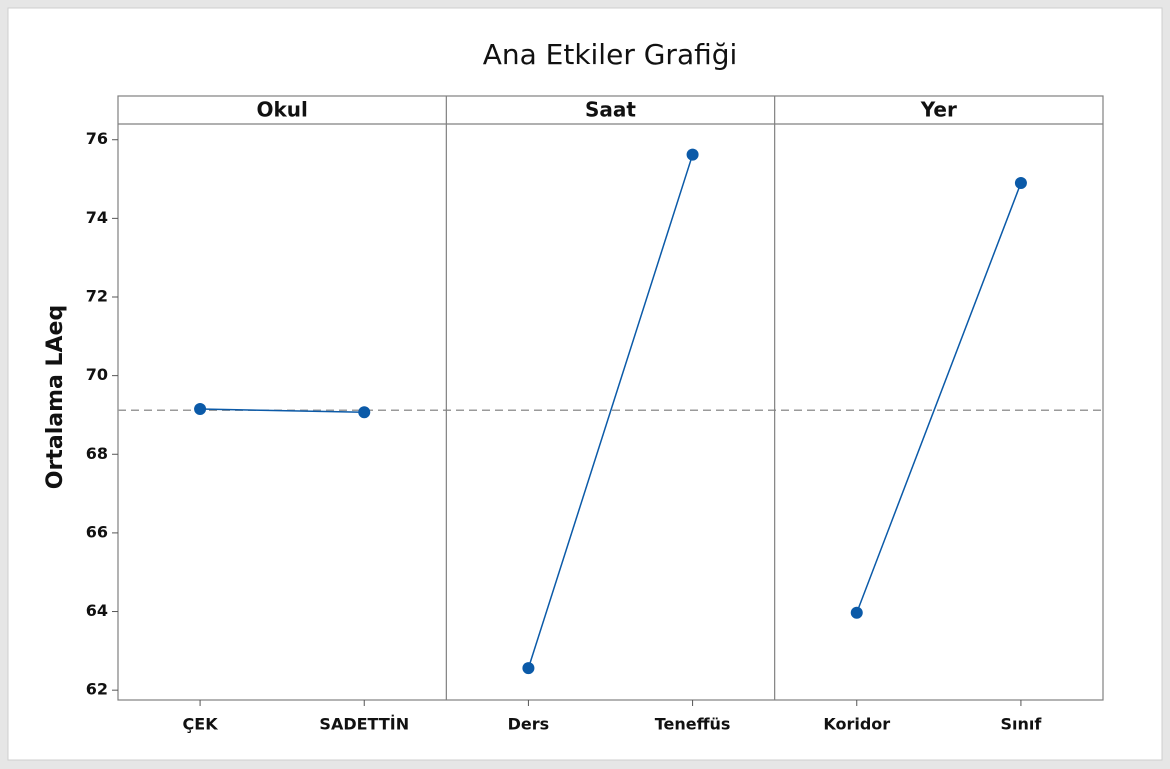  Describe the element at coordinates (97, 374) in the screenshot. I see `y-tick-label: 70` at that location.